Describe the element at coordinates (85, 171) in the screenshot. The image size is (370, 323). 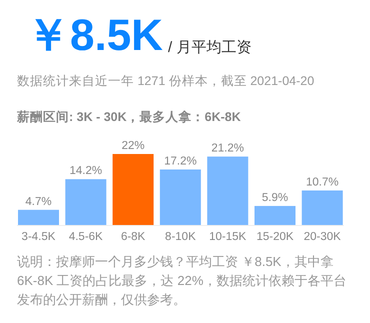
I see `data-label: 14.2%` at that location.